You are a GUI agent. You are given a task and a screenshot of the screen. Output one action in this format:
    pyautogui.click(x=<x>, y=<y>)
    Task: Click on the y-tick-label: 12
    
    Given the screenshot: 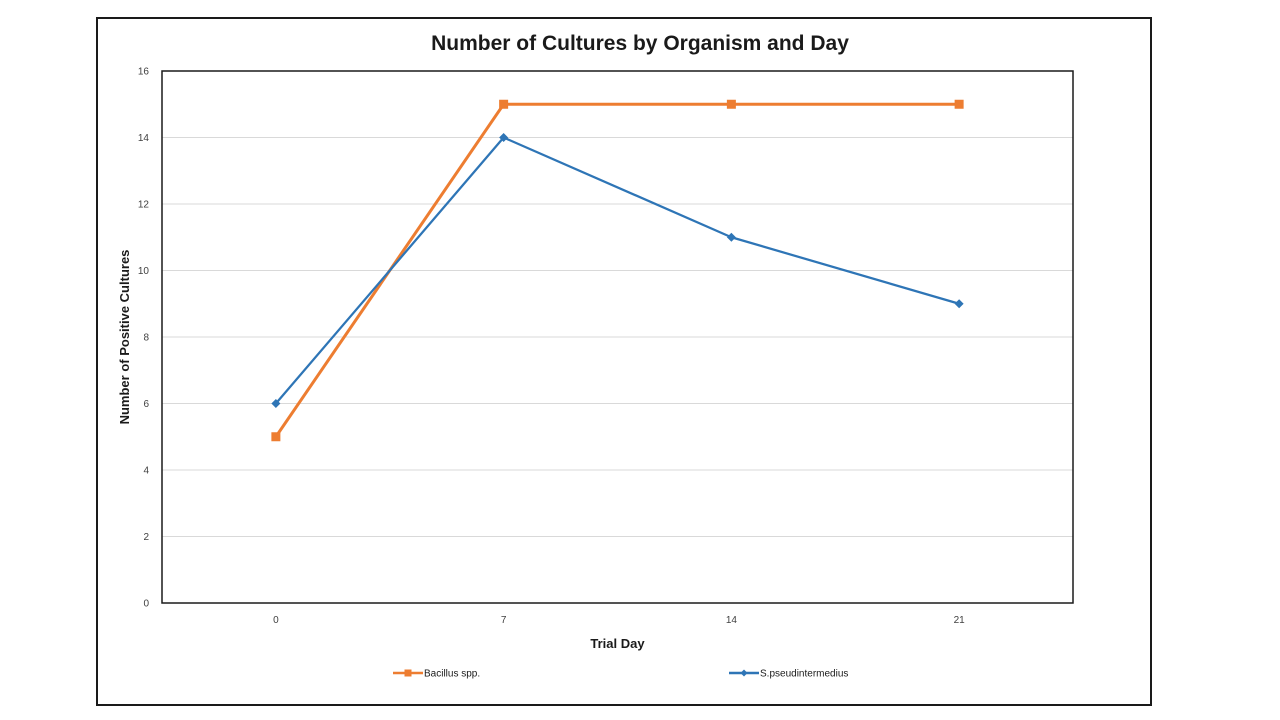 What is the action you would take?
    pyautogui.click(x=144, y=205)
    